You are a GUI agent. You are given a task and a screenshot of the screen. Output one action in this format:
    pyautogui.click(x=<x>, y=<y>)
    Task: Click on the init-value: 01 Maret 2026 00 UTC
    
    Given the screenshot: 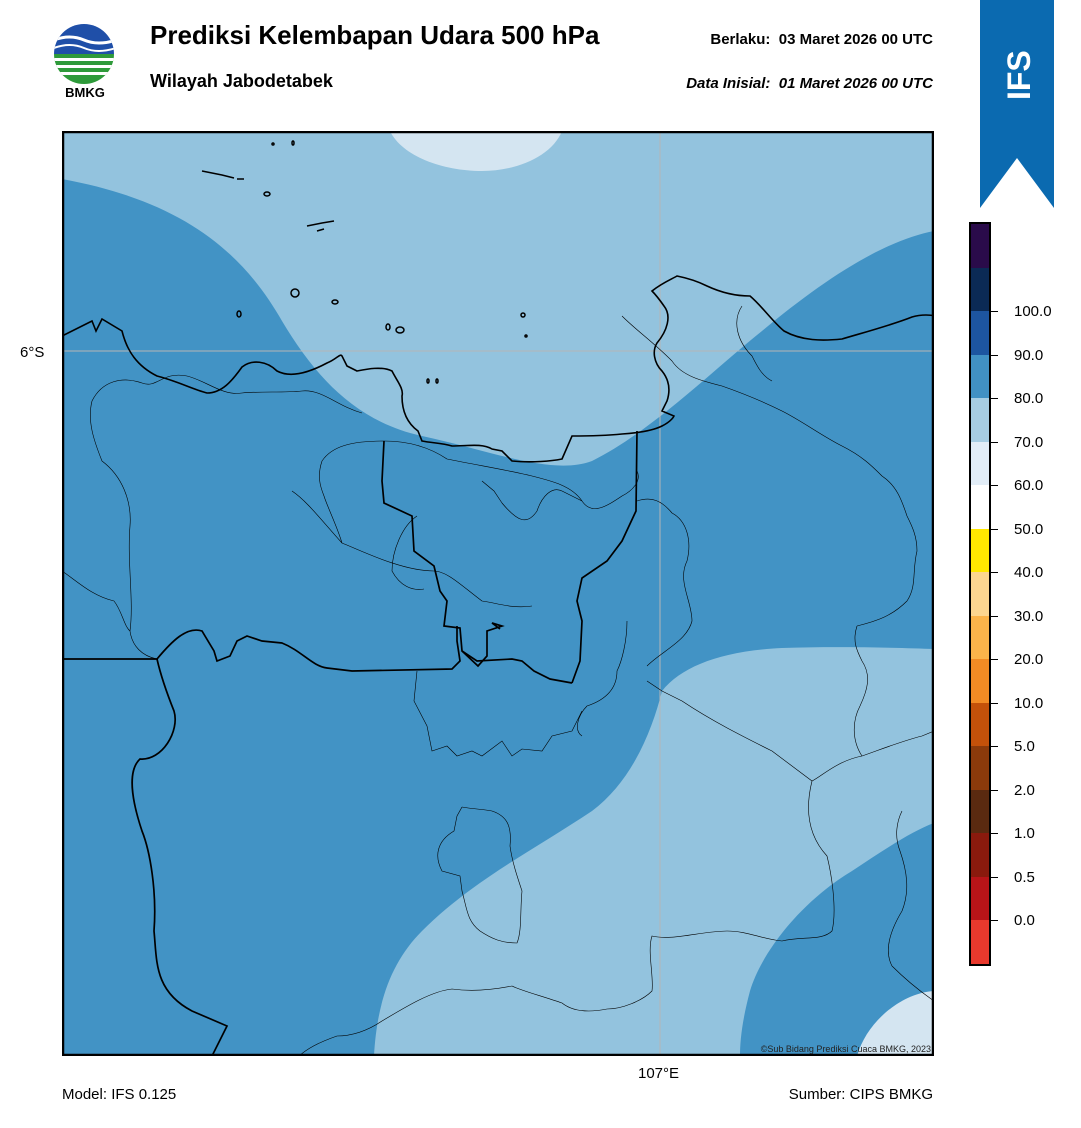 What is the action you would take?
    pyautogui.click(x=855, y=83)
    